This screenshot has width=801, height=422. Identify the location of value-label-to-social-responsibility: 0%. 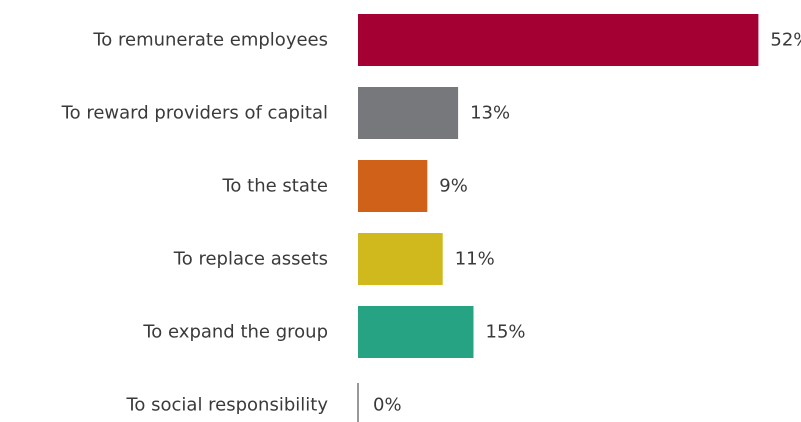
(387, 405).